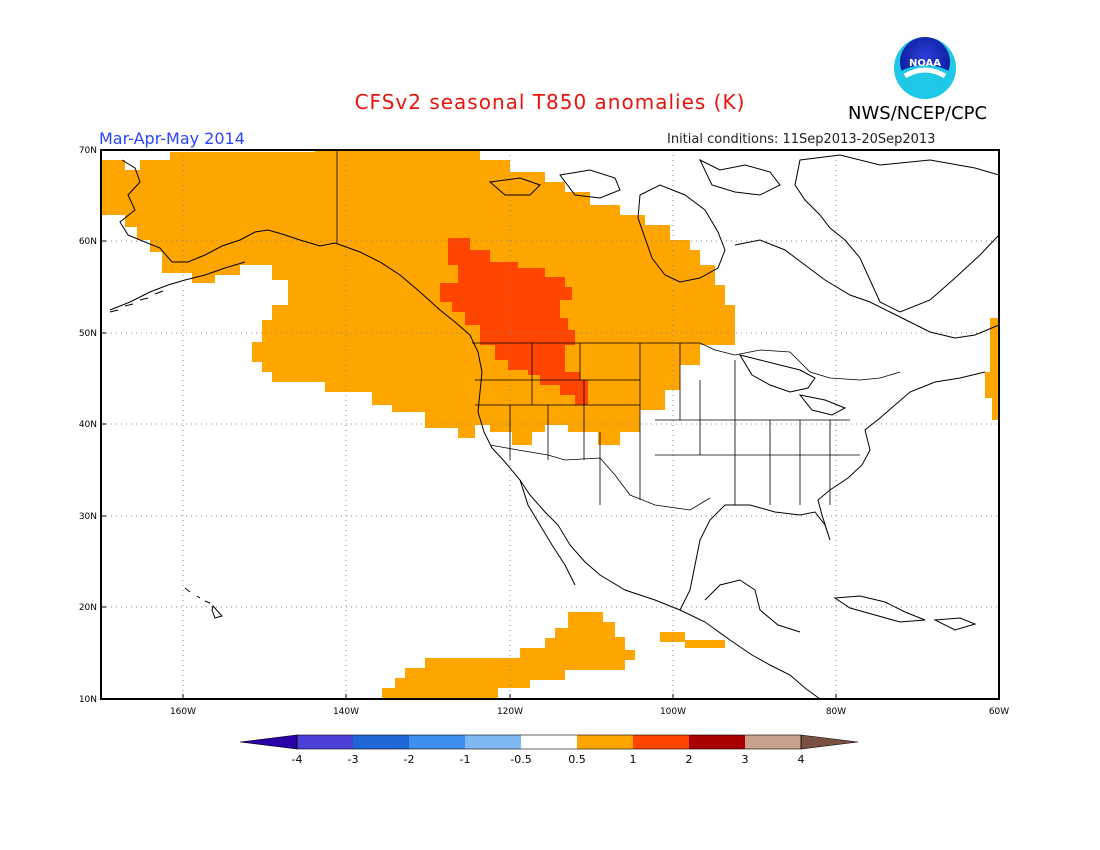 The image size is (1100, 850). Describe the element at coordinates (577, 759) in the screenshot. I see `colorbar-label: 0.5` at that location.